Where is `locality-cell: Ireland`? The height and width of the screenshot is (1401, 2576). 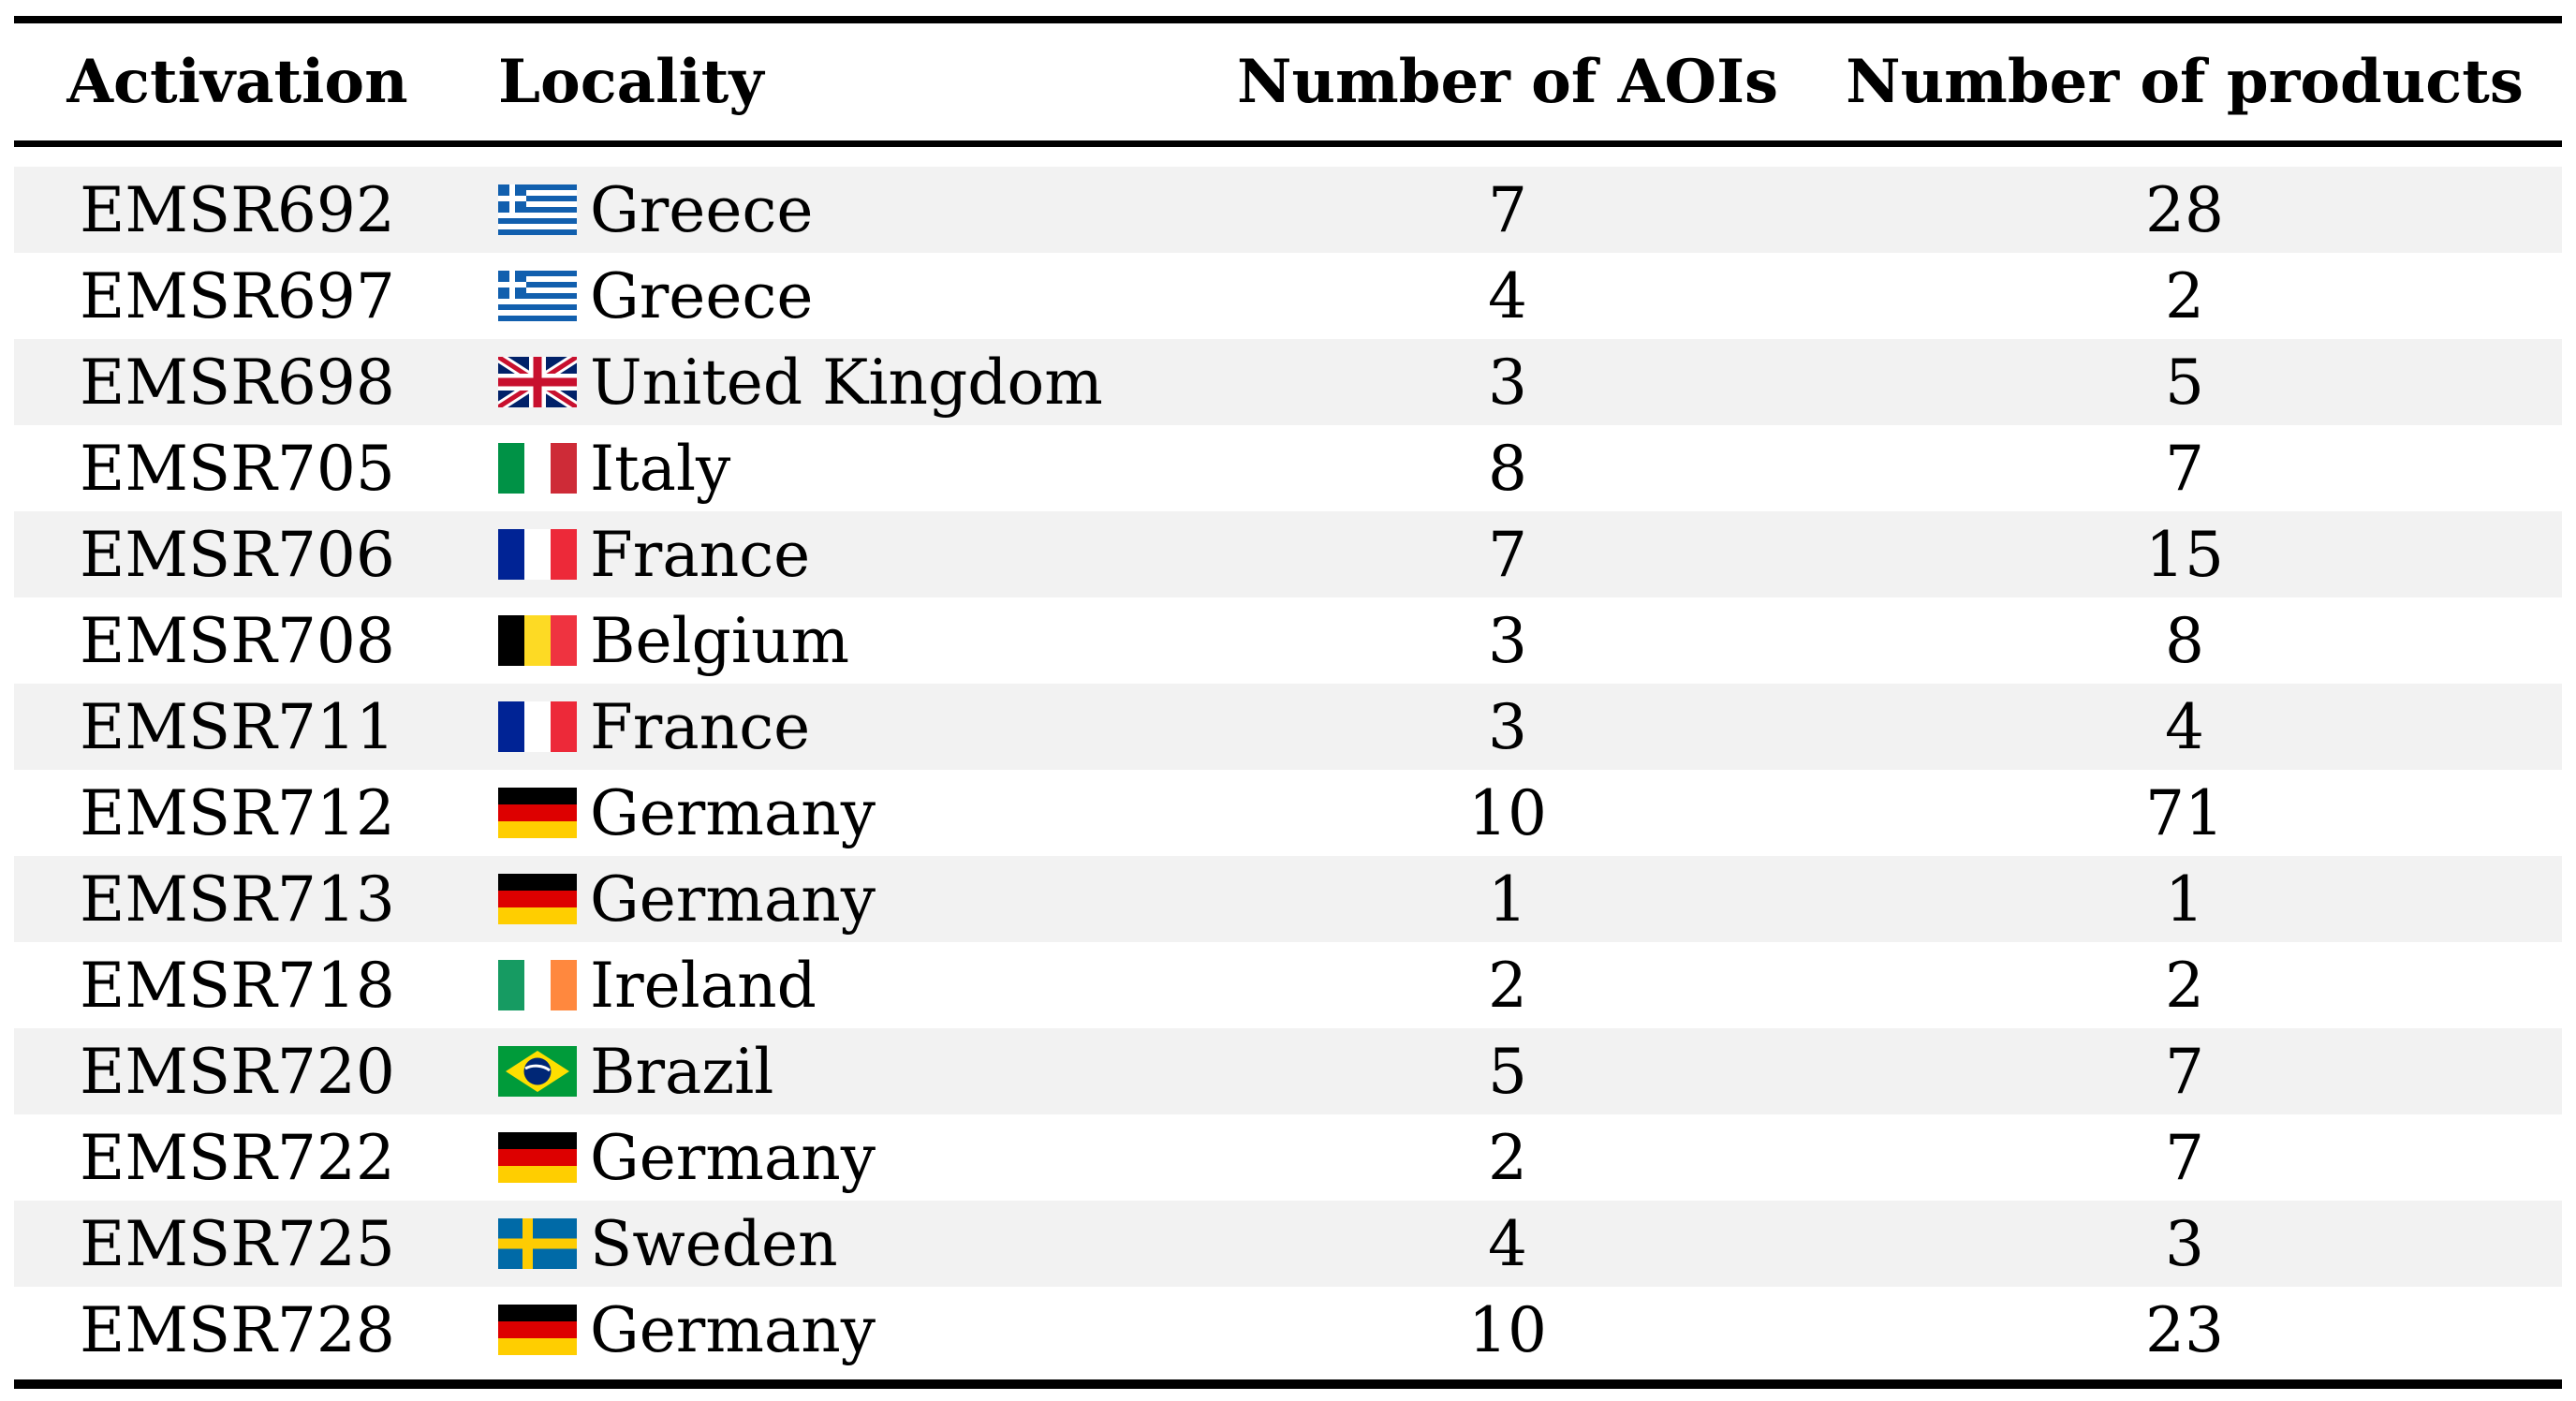 locality-cell: Ireland is located at coordinates (834, 985).